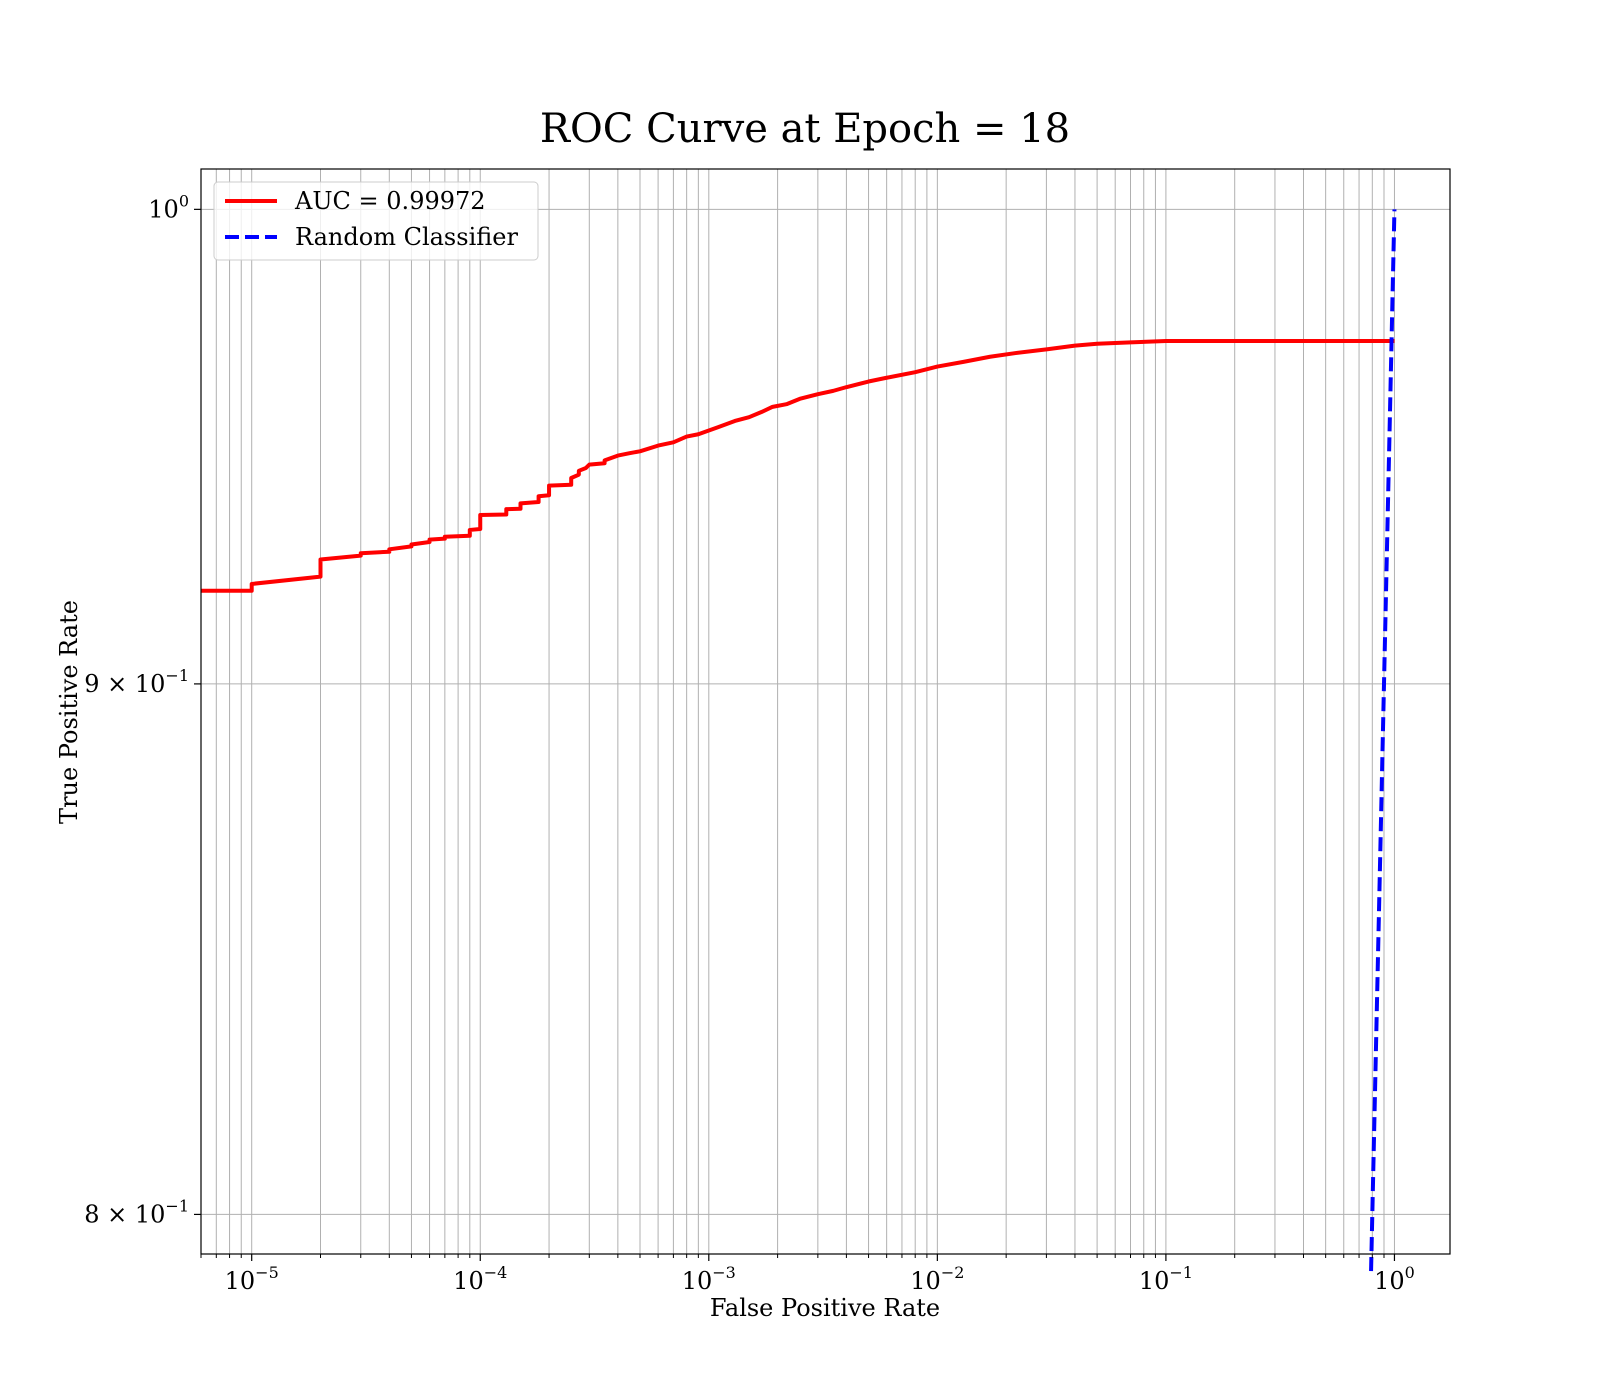 The width and height of the screenshot is (1600, 1400). Describe the element at coordinates (136, 1212) in the screenshot. I see `y-tick-label: 8 × 10⁻¹` at that location.